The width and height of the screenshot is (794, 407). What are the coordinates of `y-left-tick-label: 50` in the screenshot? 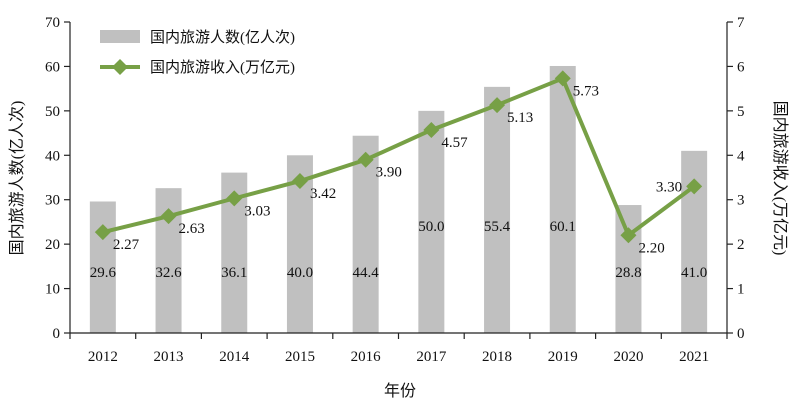 It's located at (52, 112).